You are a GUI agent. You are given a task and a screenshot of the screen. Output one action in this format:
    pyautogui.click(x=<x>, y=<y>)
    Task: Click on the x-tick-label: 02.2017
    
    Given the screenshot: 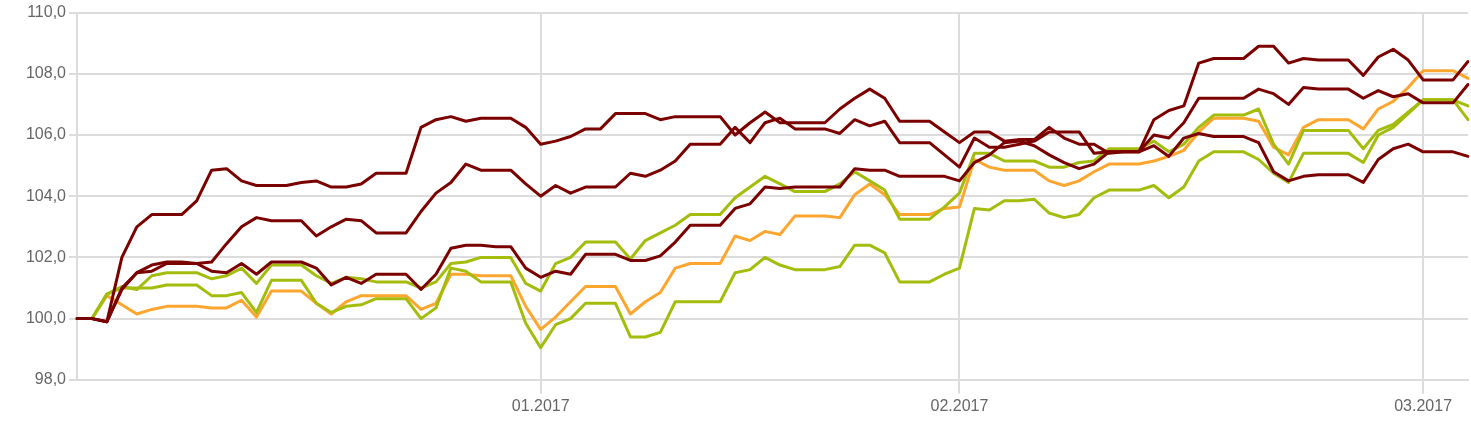 What is the action you would take?
    pyautogui.click(x=959, y=405)
    